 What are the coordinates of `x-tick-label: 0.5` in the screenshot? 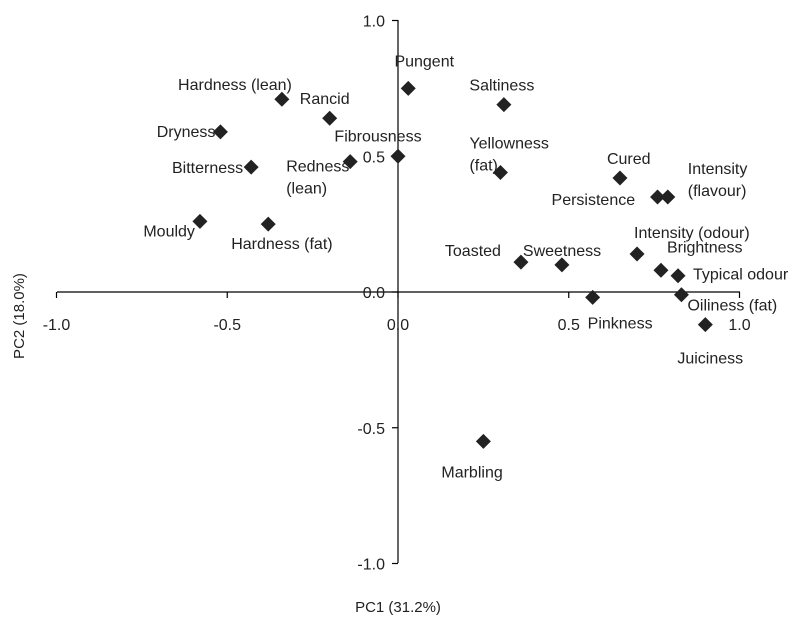 It's located at (569, 325).